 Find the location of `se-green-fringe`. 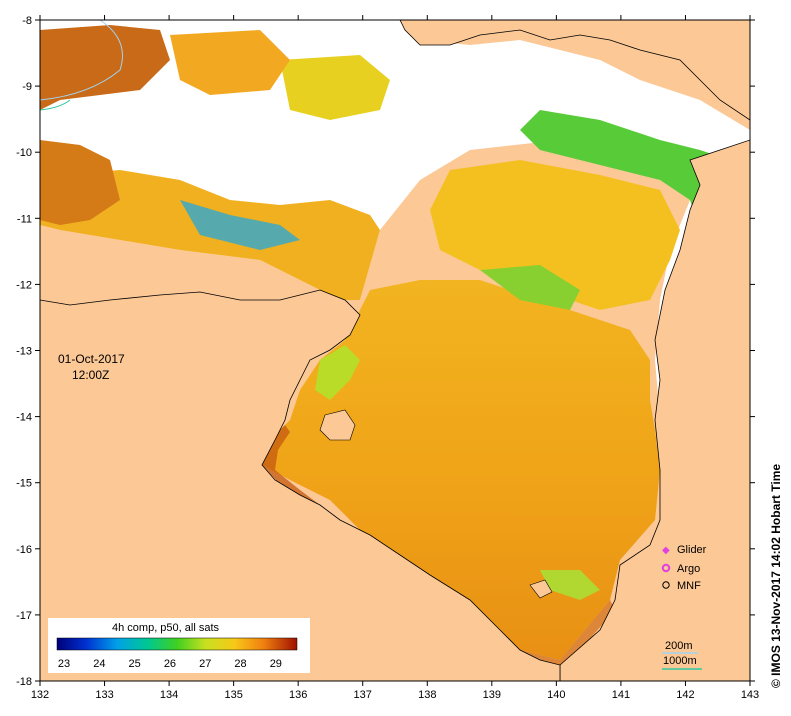

se-green-fringe is located at coordinates (570, 585).